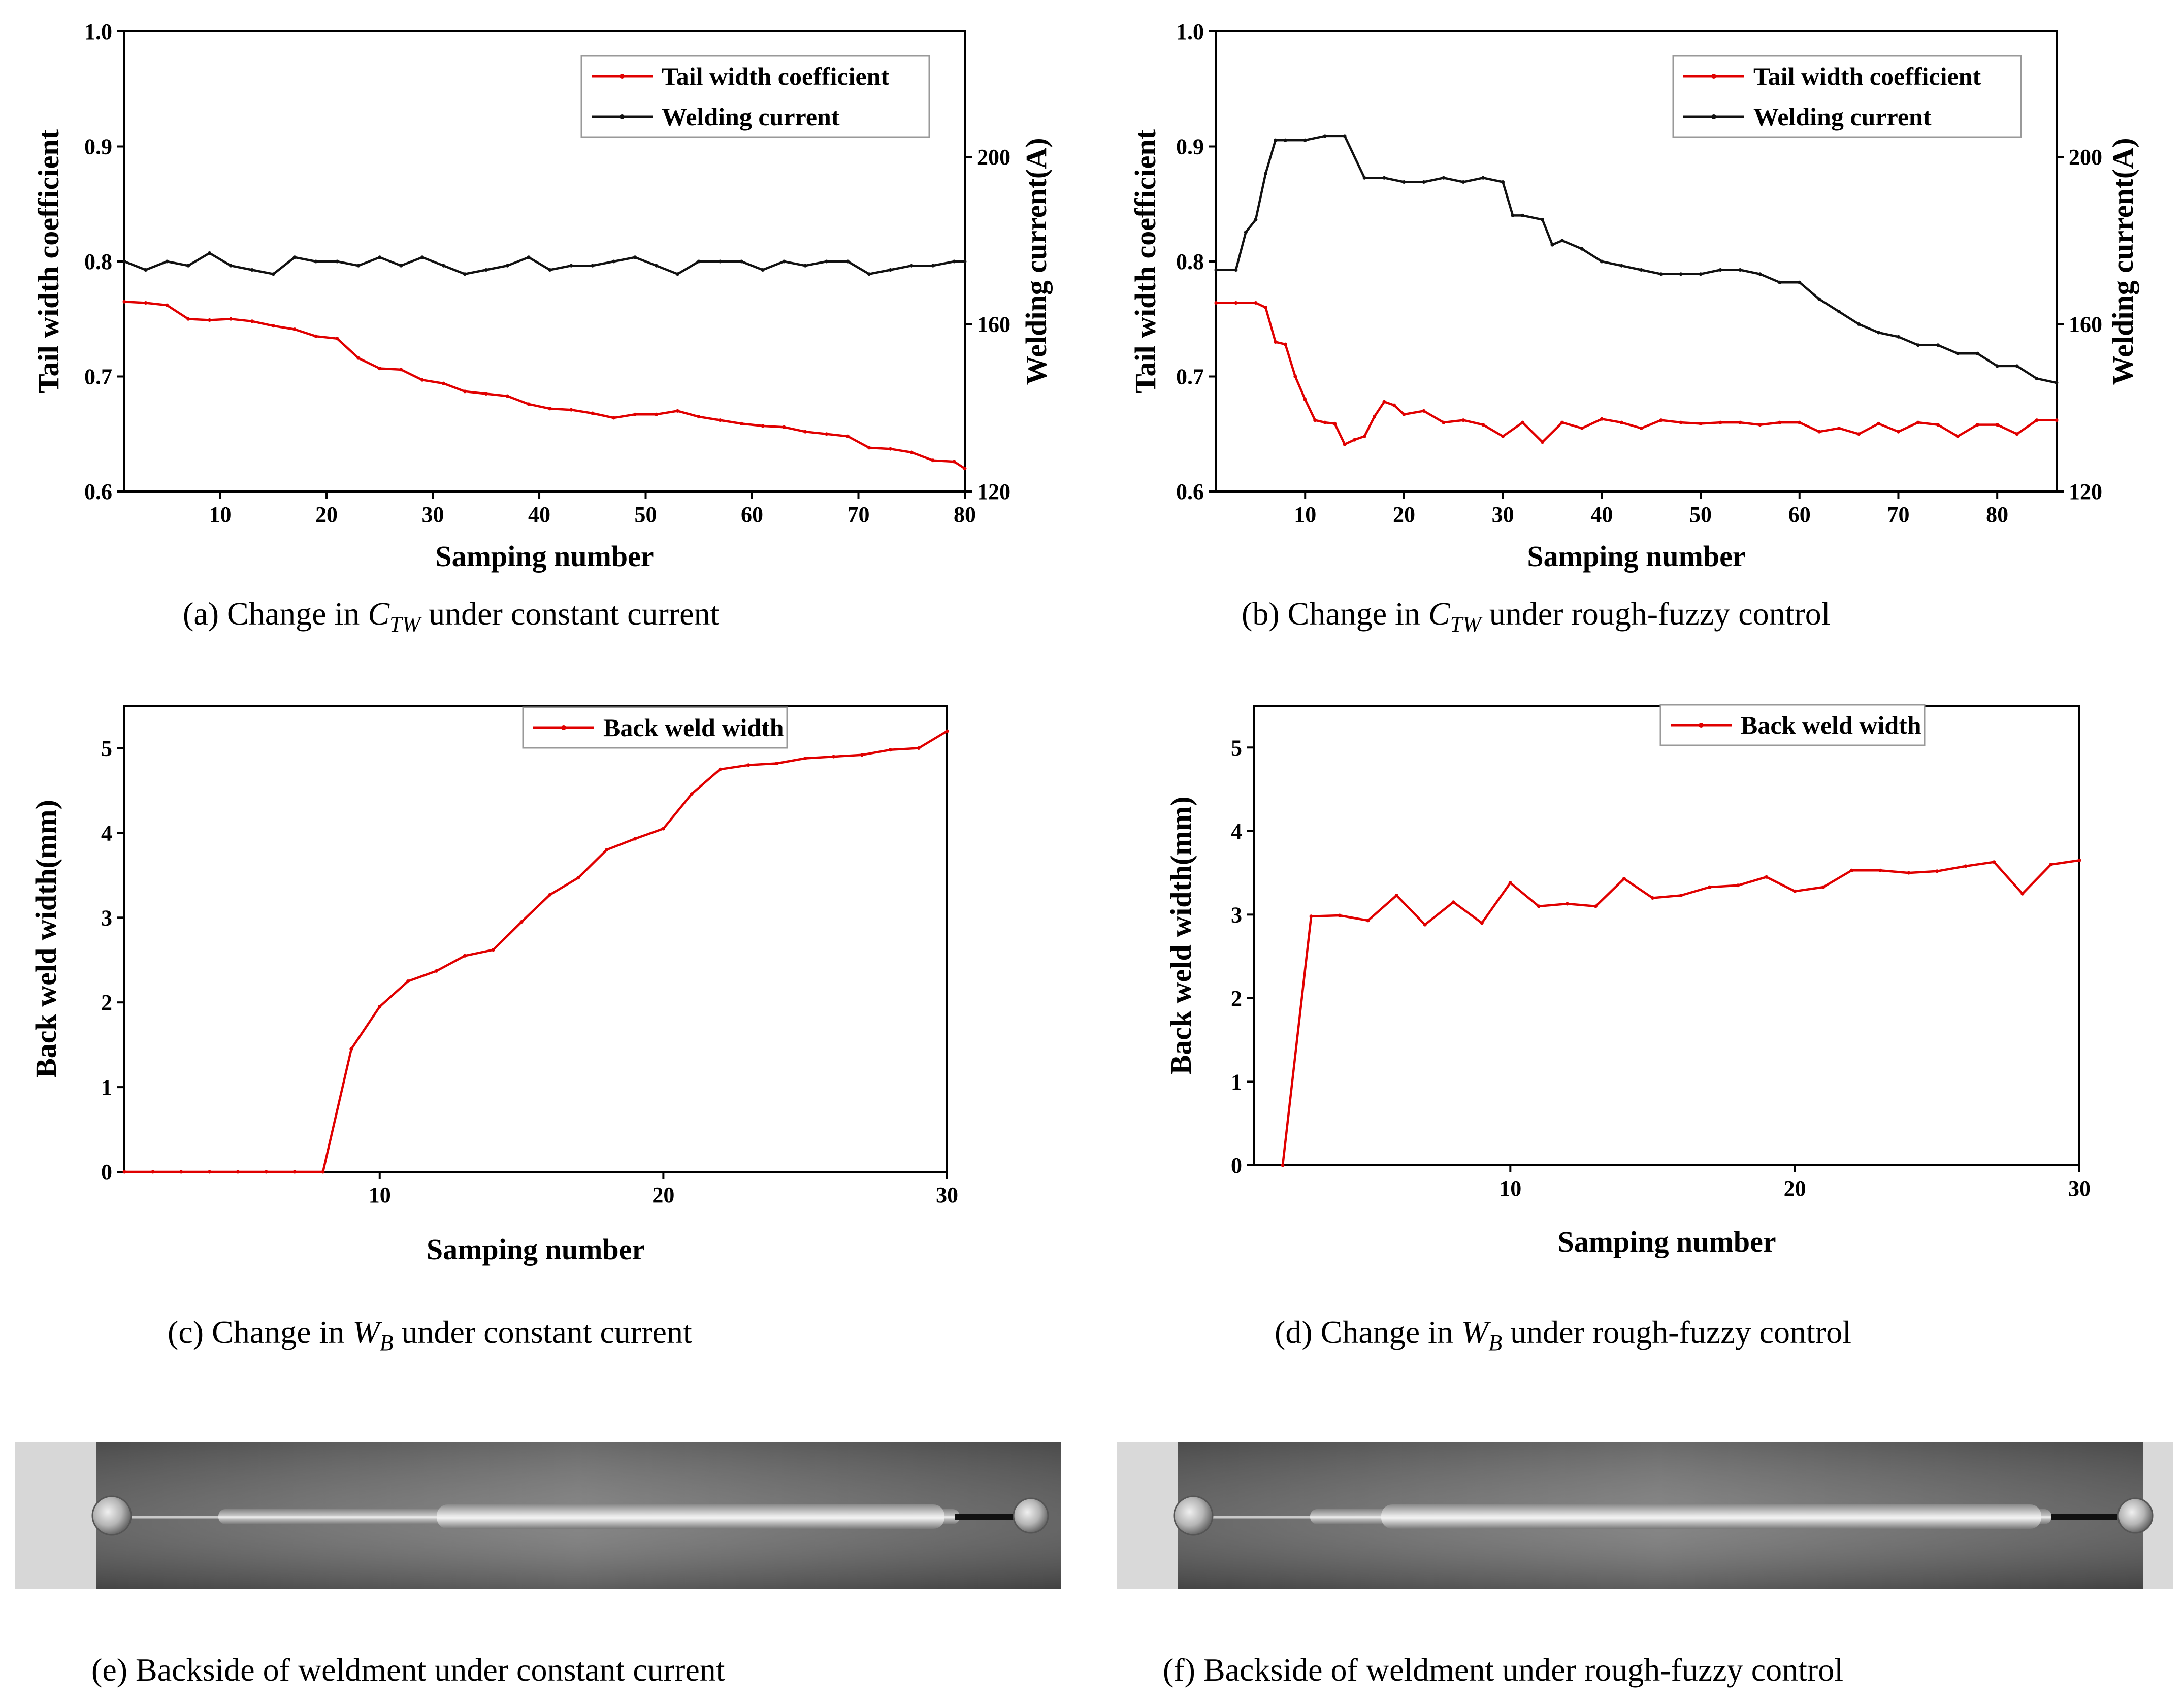 The width and height of the screenshot is (2184, 1704). What do you see at coordinates (538, 1515) in the screenshot?
I see `weldment-photo-e` at bounding box center [538, 1515].